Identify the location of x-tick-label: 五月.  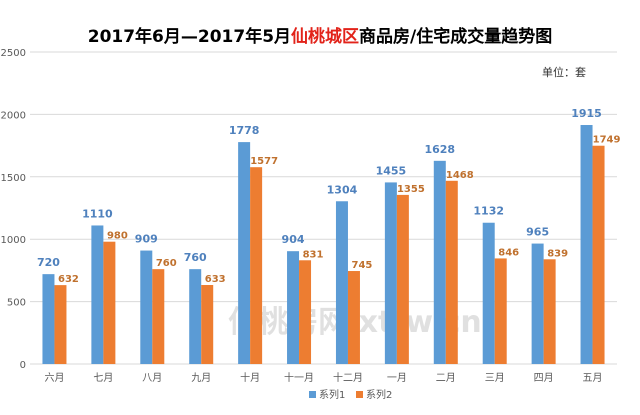
(593, 378).